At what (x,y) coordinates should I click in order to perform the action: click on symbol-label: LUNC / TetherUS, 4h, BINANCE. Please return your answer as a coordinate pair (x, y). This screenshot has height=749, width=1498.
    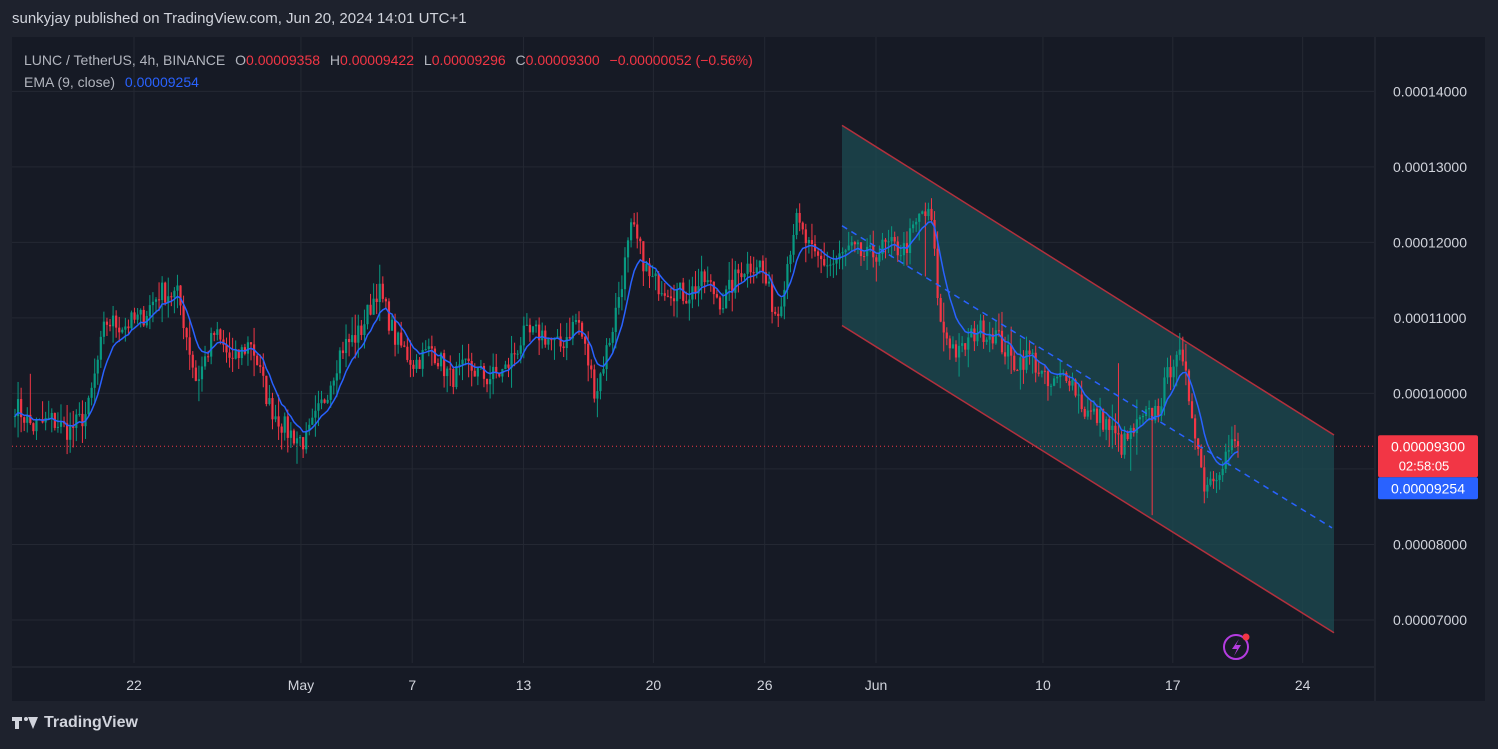
    Looking at the image, I should click on (125, 60).